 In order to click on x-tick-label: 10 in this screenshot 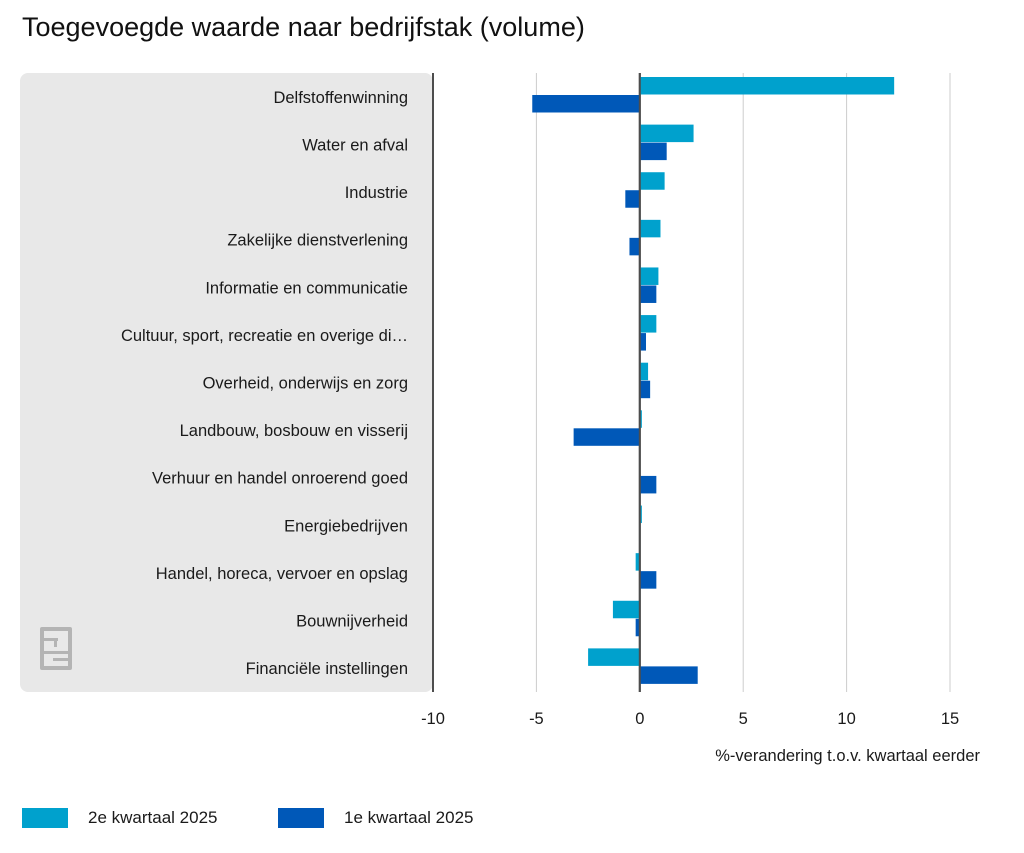, I will do `click(846, 719)`.